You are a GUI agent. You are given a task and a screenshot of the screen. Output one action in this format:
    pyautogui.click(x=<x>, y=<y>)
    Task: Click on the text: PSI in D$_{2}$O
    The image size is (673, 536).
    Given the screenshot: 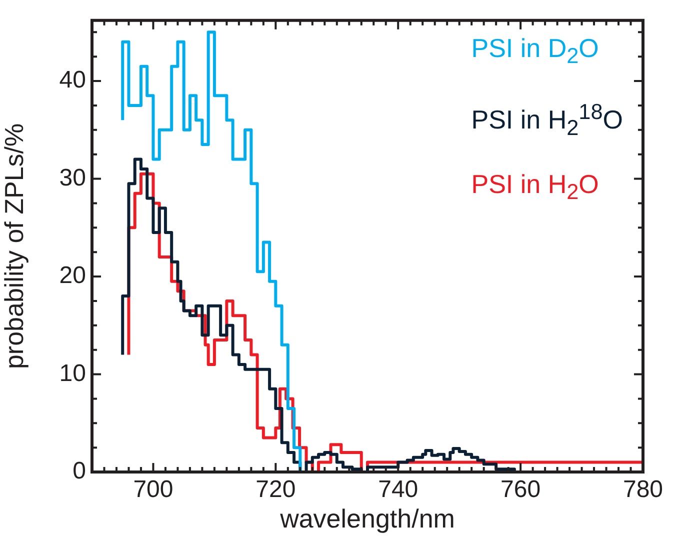 What is the action you would take?
    pyautogui.click(x=535, y=51)
    